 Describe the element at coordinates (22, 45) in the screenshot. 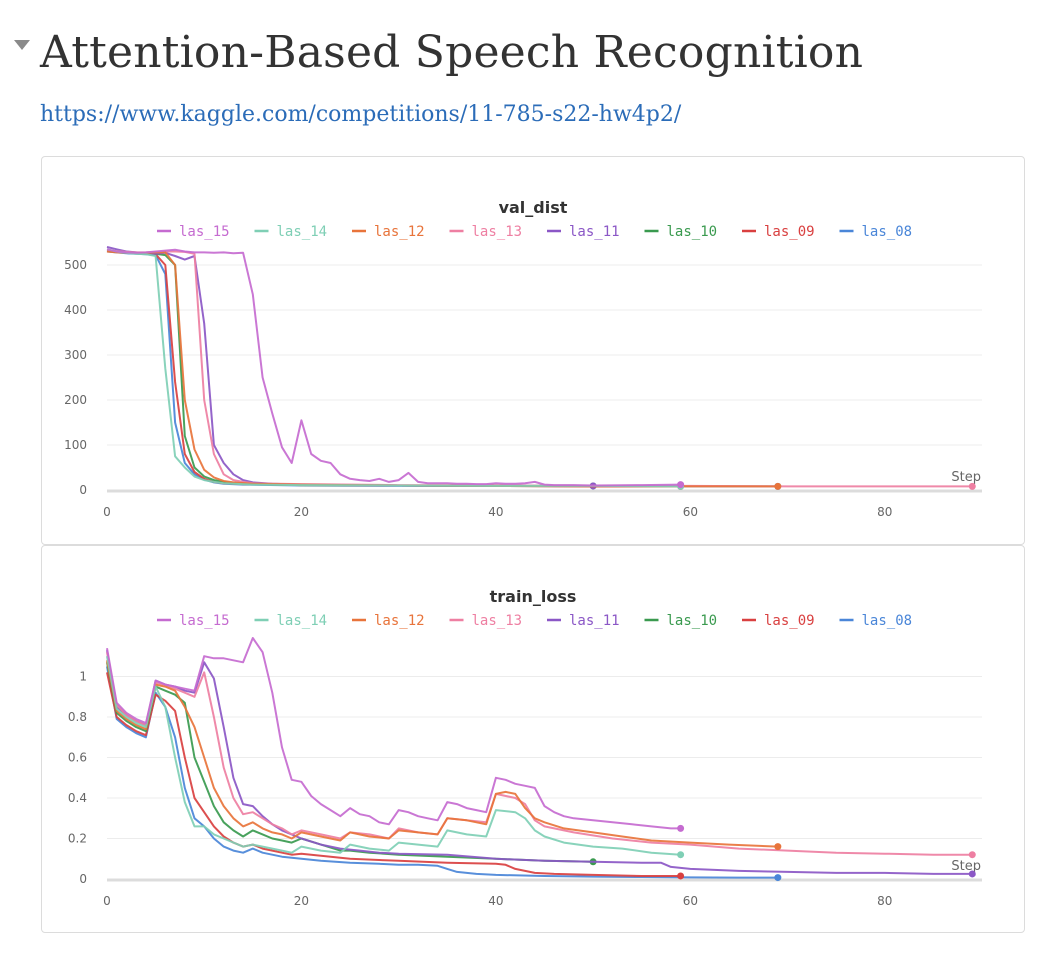

I see `collapse-caret-icon` at that location.